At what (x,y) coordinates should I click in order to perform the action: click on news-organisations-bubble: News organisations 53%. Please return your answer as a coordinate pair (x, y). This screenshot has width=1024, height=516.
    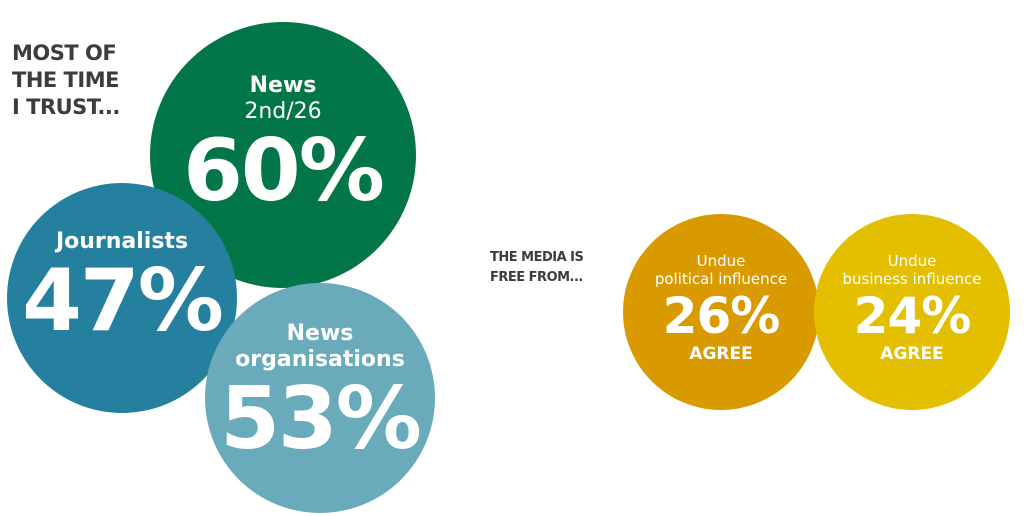
    Looking at the image, I should click on (320, 398).